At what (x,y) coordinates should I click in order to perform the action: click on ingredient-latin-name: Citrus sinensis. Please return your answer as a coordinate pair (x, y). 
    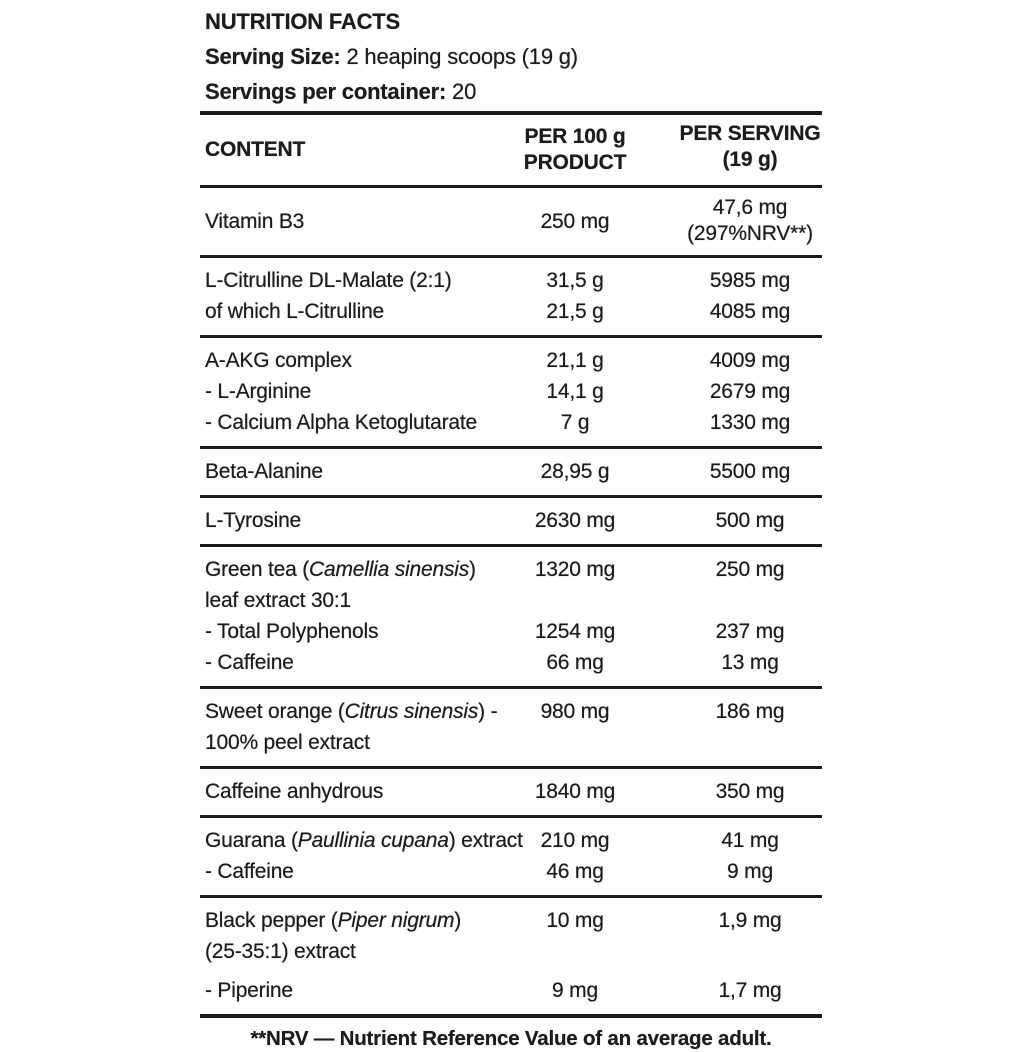
    Looking at the image, I should click on (411, 711).